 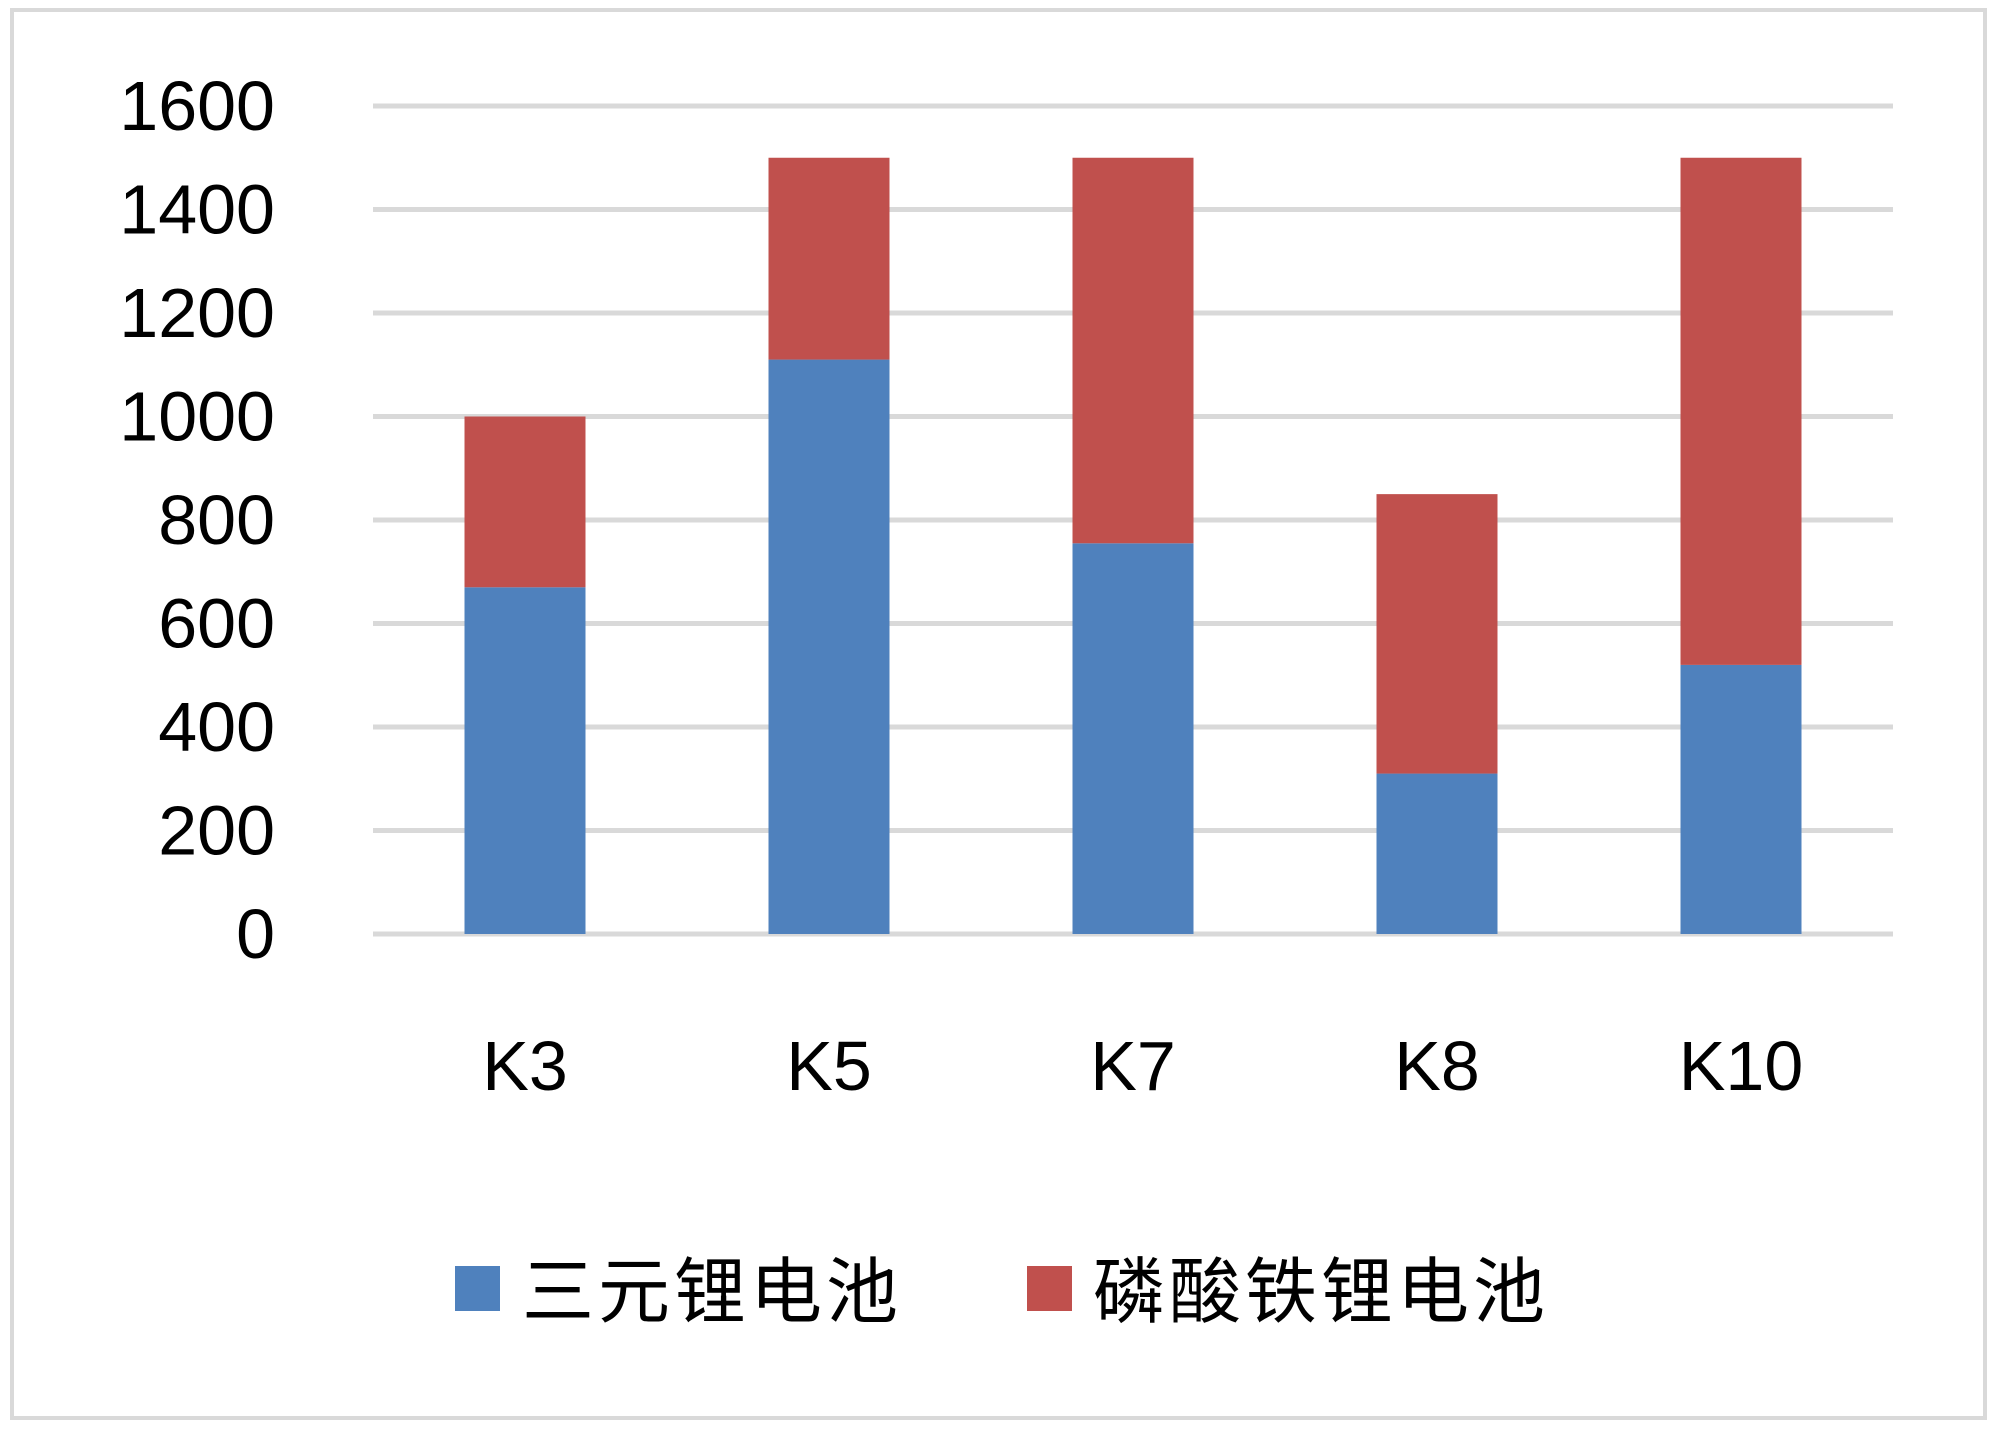 What do you see at coordinates (197, 106) in the screenshot?
I see `y-tick-label: 1600` at bounding box center [197, 106].